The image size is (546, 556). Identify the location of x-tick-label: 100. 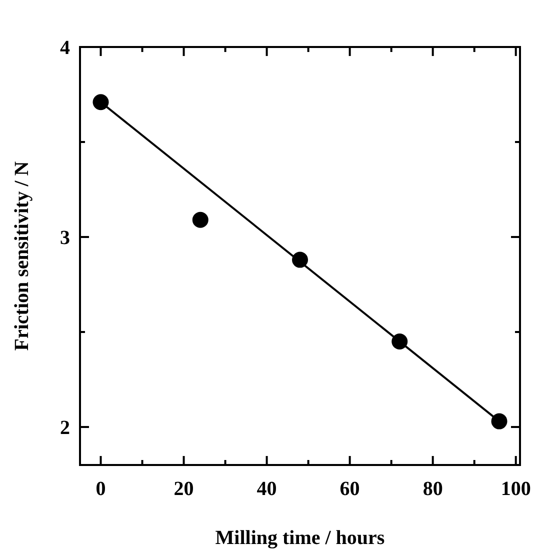
(515, 489).